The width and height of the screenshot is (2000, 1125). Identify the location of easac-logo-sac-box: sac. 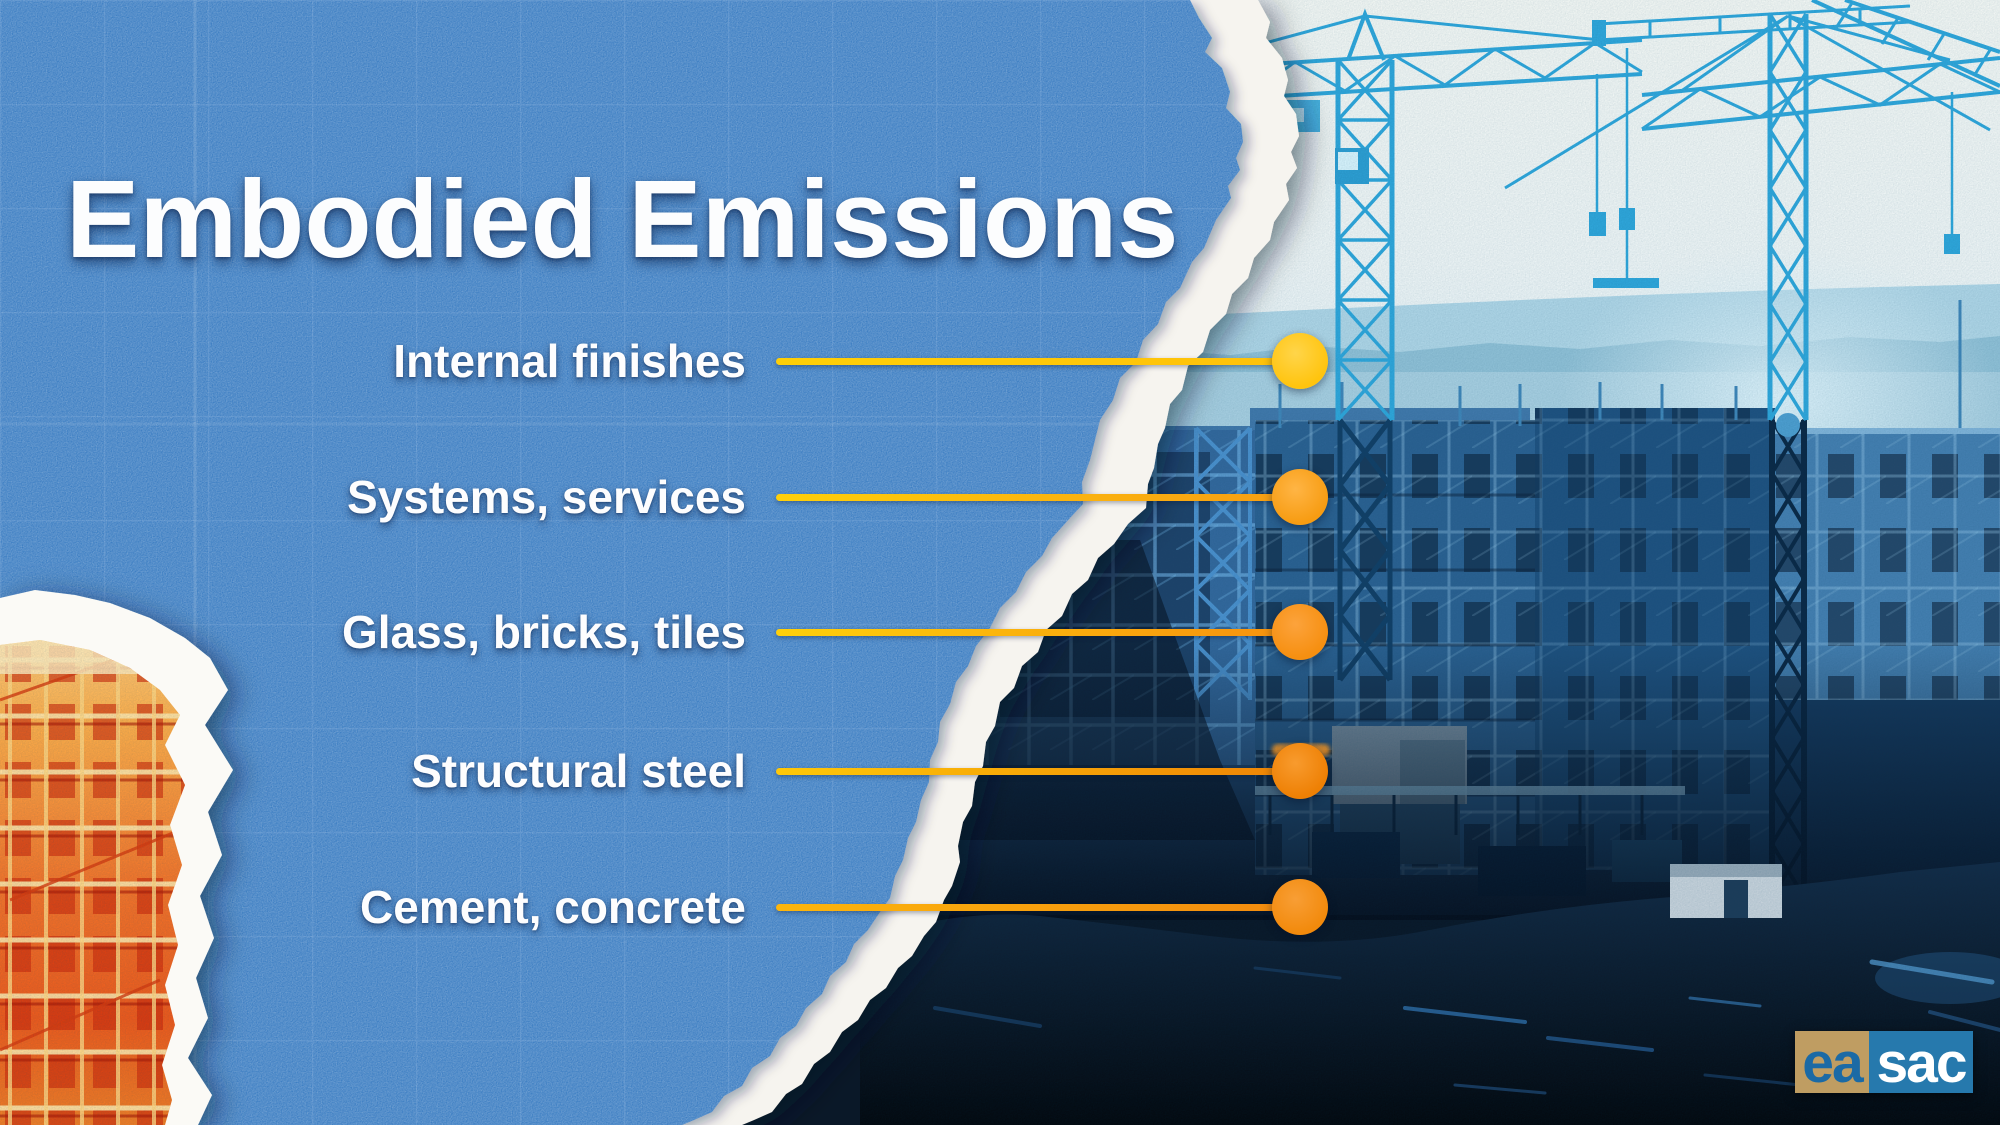
(1921, 1063).